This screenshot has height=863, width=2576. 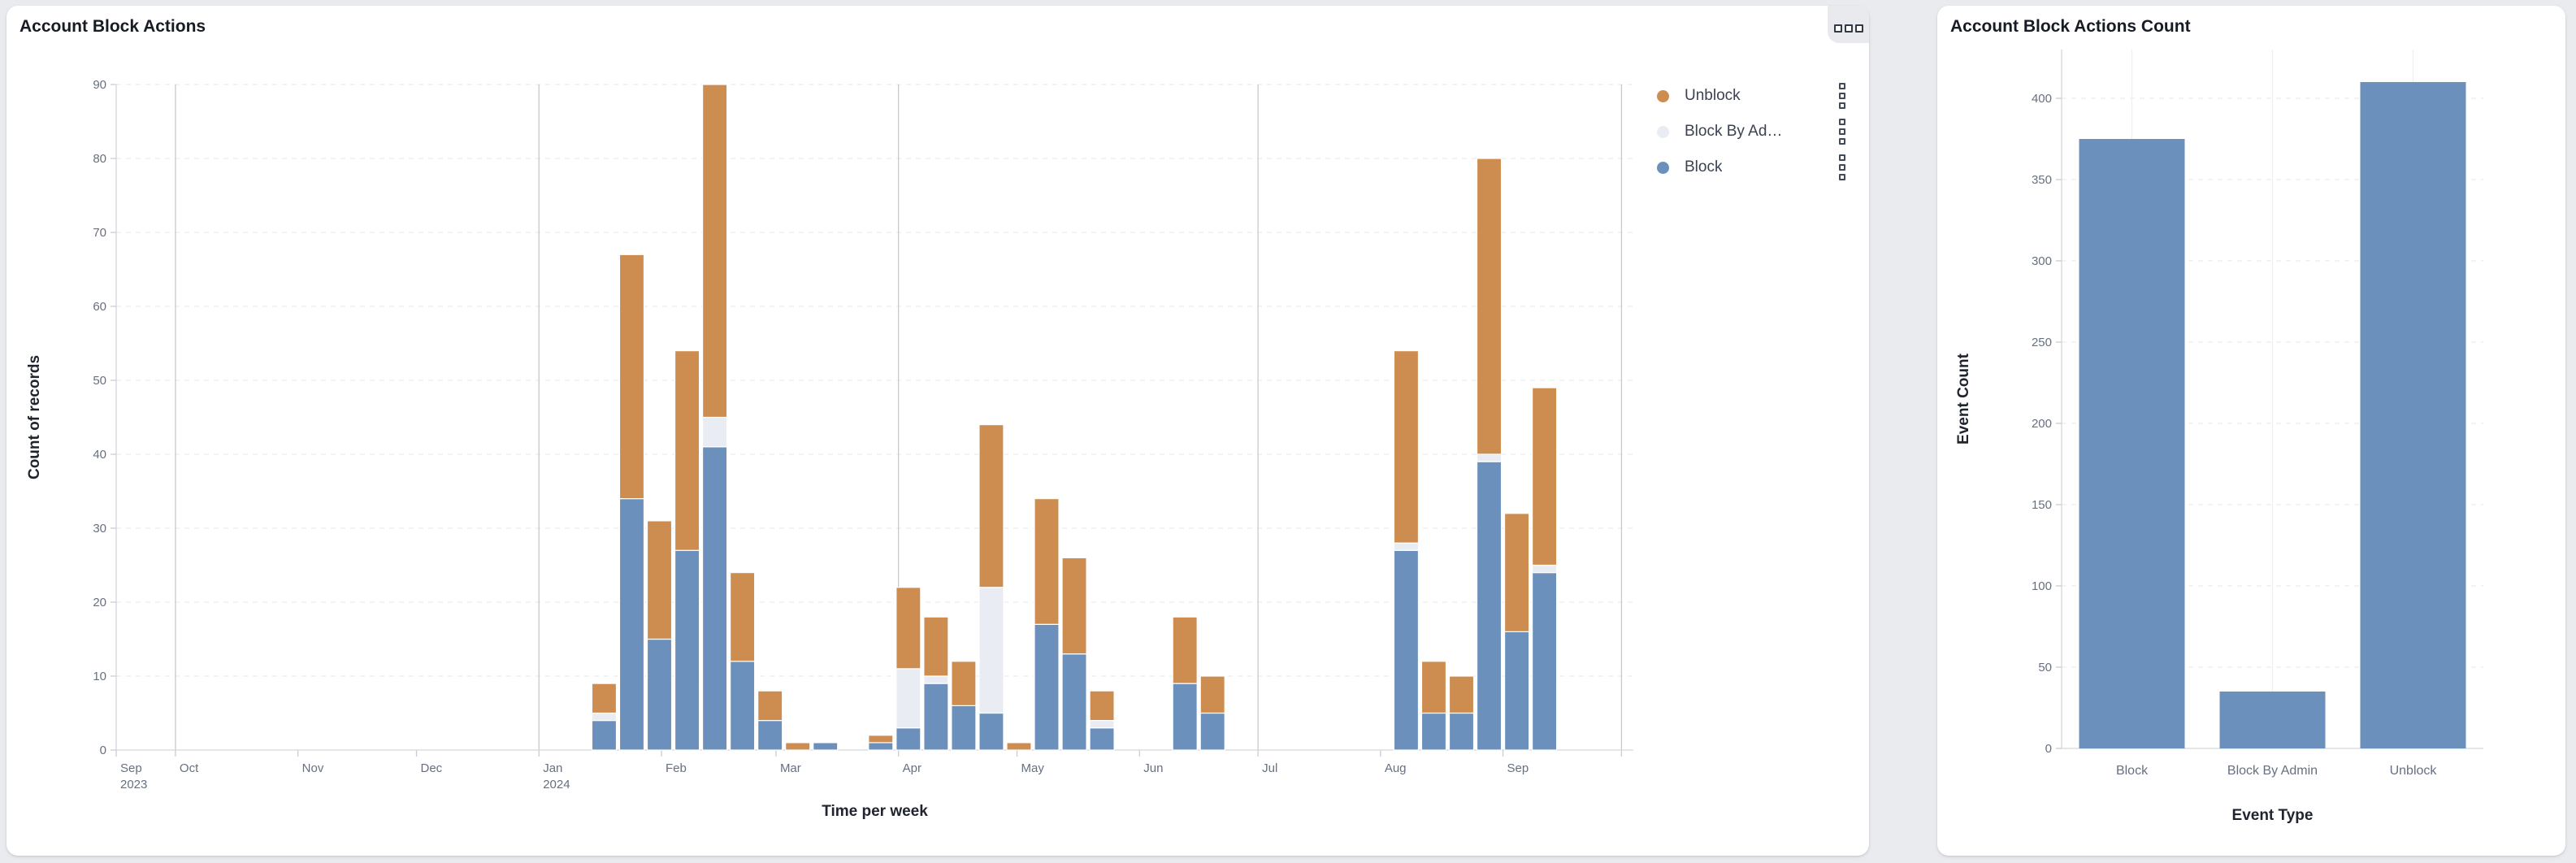 I want to click on y-tick-label: 350, so click(x=2042, y=180).